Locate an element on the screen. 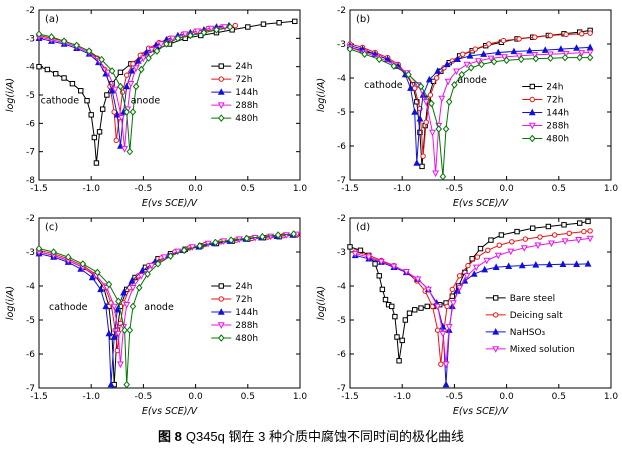 The height and width of the screenshot is (470, 622). panel-label: (c) is located at coordinates (51, 227).